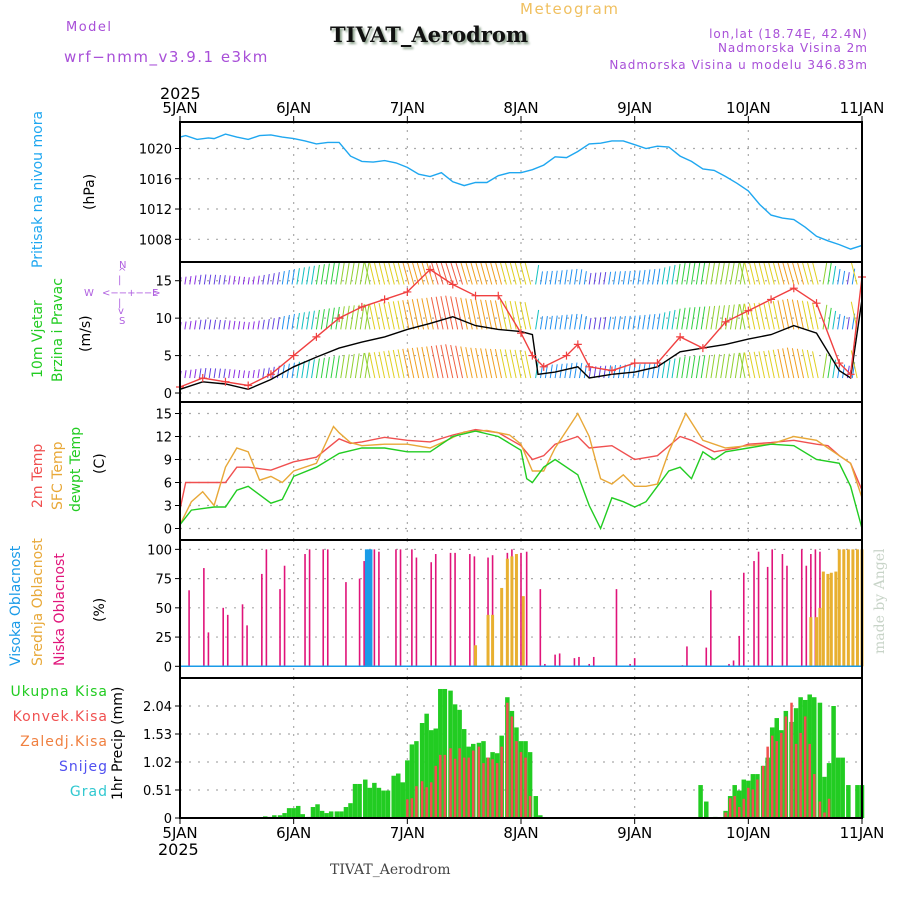  Describe the element at coordinates (168, 461) in the screenshot. I see `ytick-label: 9` at that location.